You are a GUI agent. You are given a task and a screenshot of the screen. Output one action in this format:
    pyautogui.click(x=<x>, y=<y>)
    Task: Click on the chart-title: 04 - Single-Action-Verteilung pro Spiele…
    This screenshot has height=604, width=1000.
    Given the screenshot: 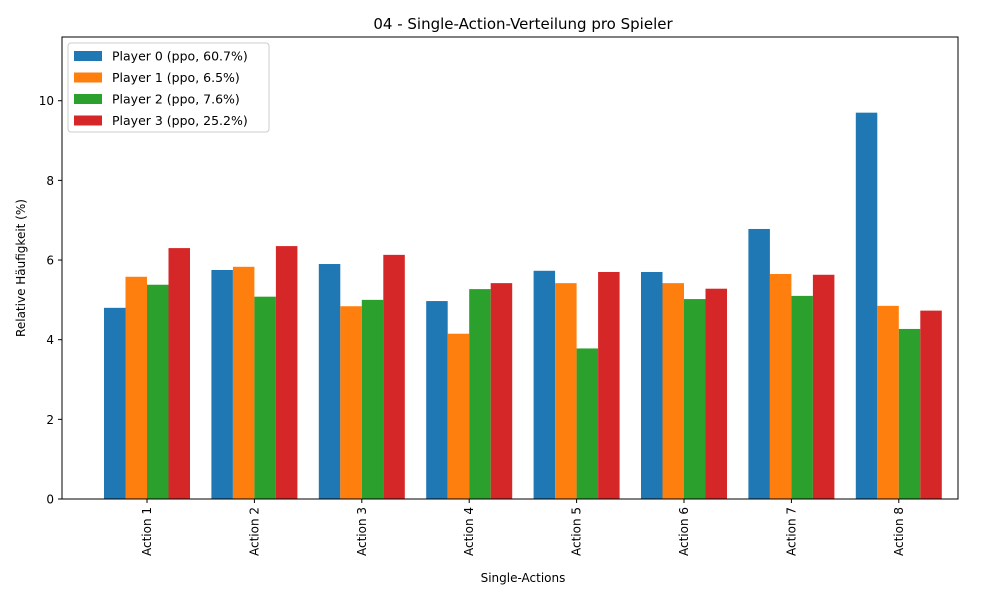 What is the action you would take?
    pyautogui.click(x=523, y=24)
    